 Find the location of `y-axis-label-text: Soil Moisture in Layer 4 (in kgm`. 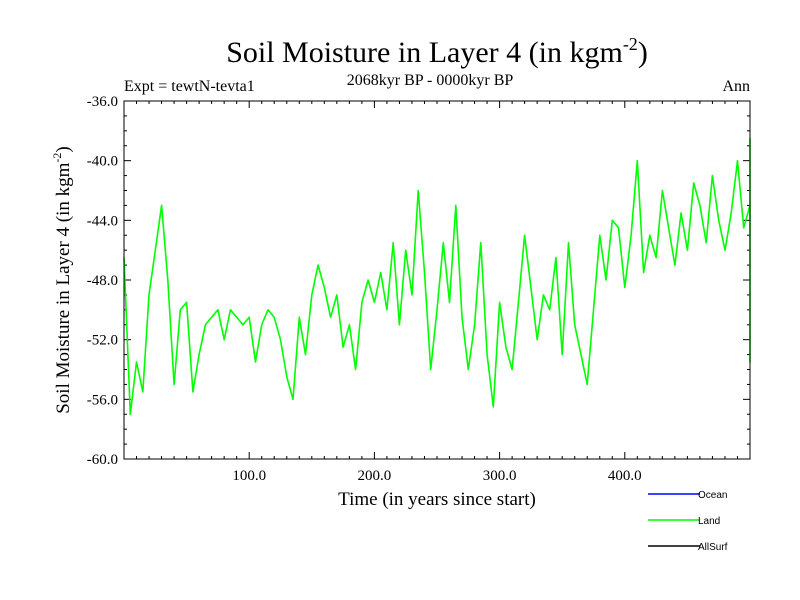

y-axis-label-text: Soil Moisture in Layer 4 (in kgm is located at coordinates (63, 287).